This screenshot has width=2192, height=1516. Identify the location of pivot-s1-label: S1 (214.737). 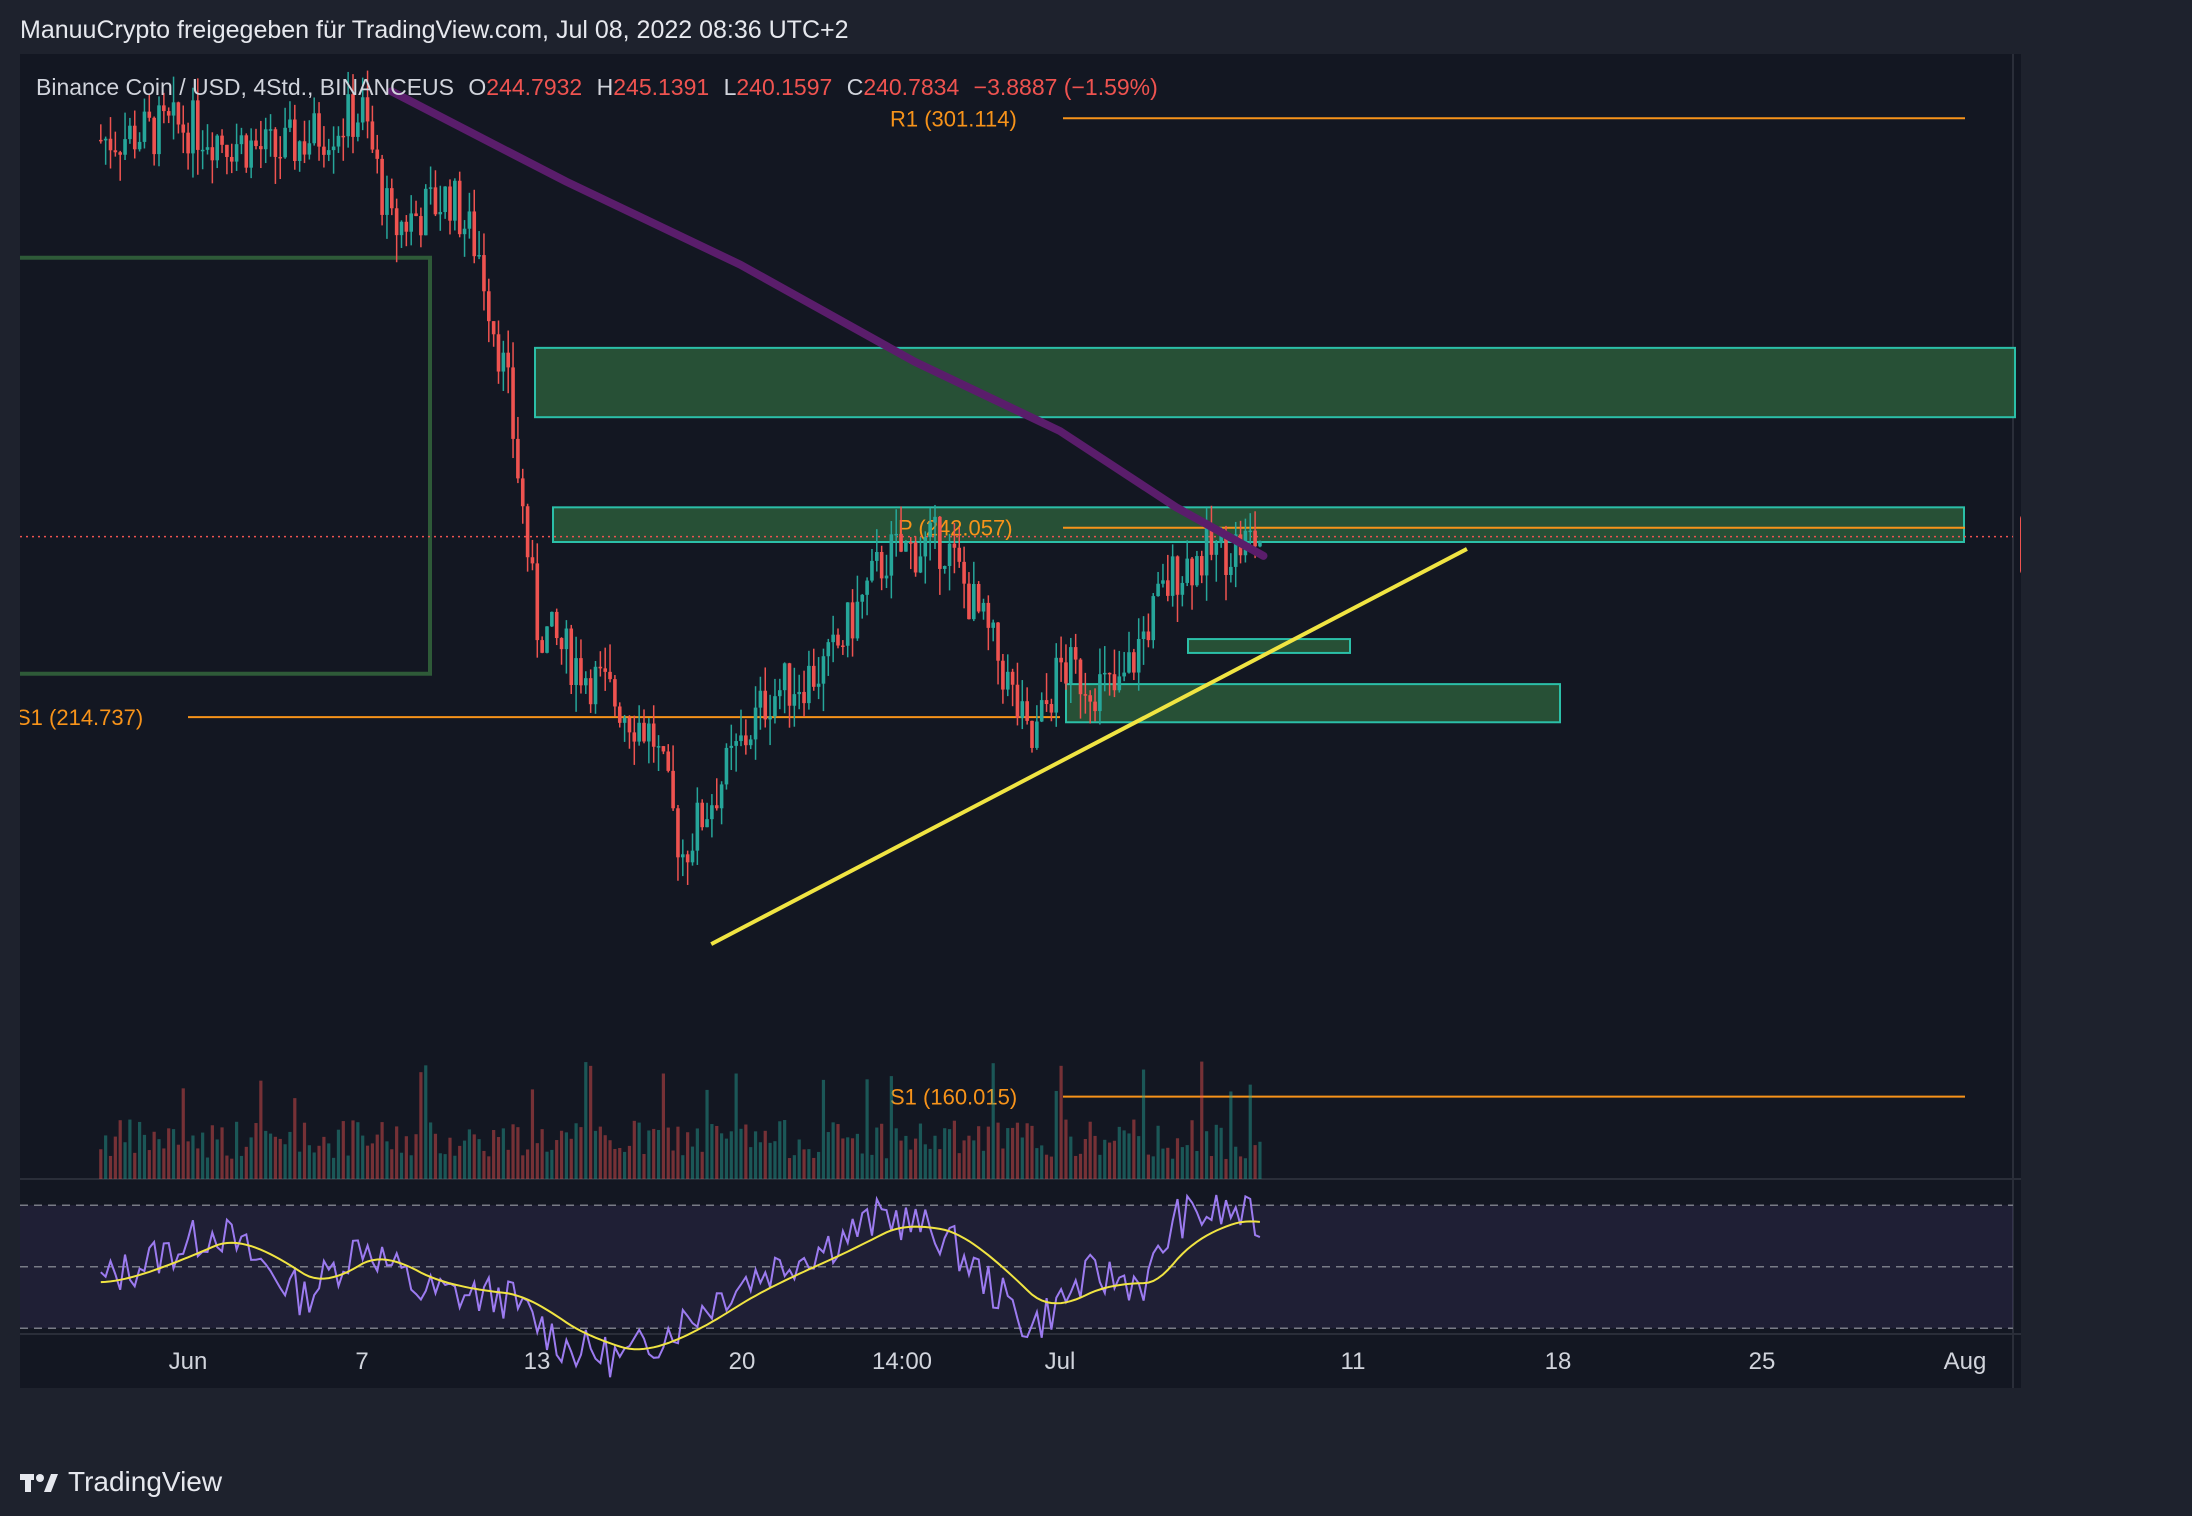
(81, 717).